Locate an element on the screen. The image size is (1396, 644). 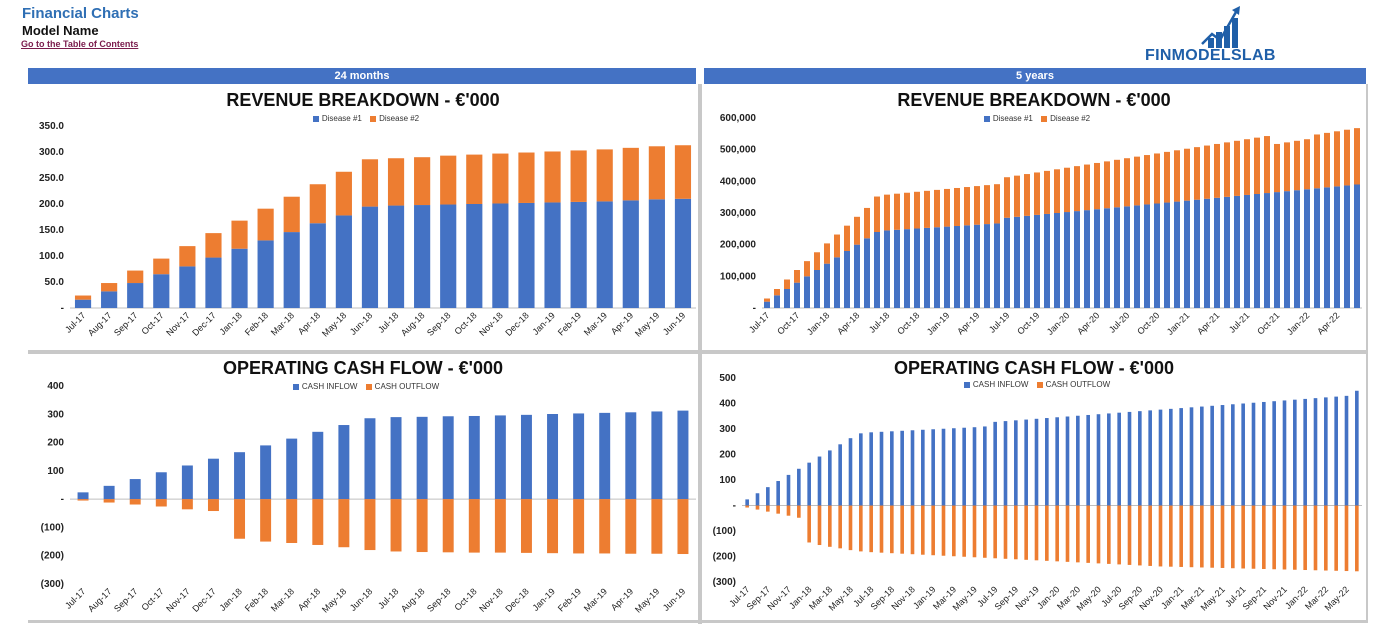
legend-swatch-orange is located at coordinates (1039, 384).